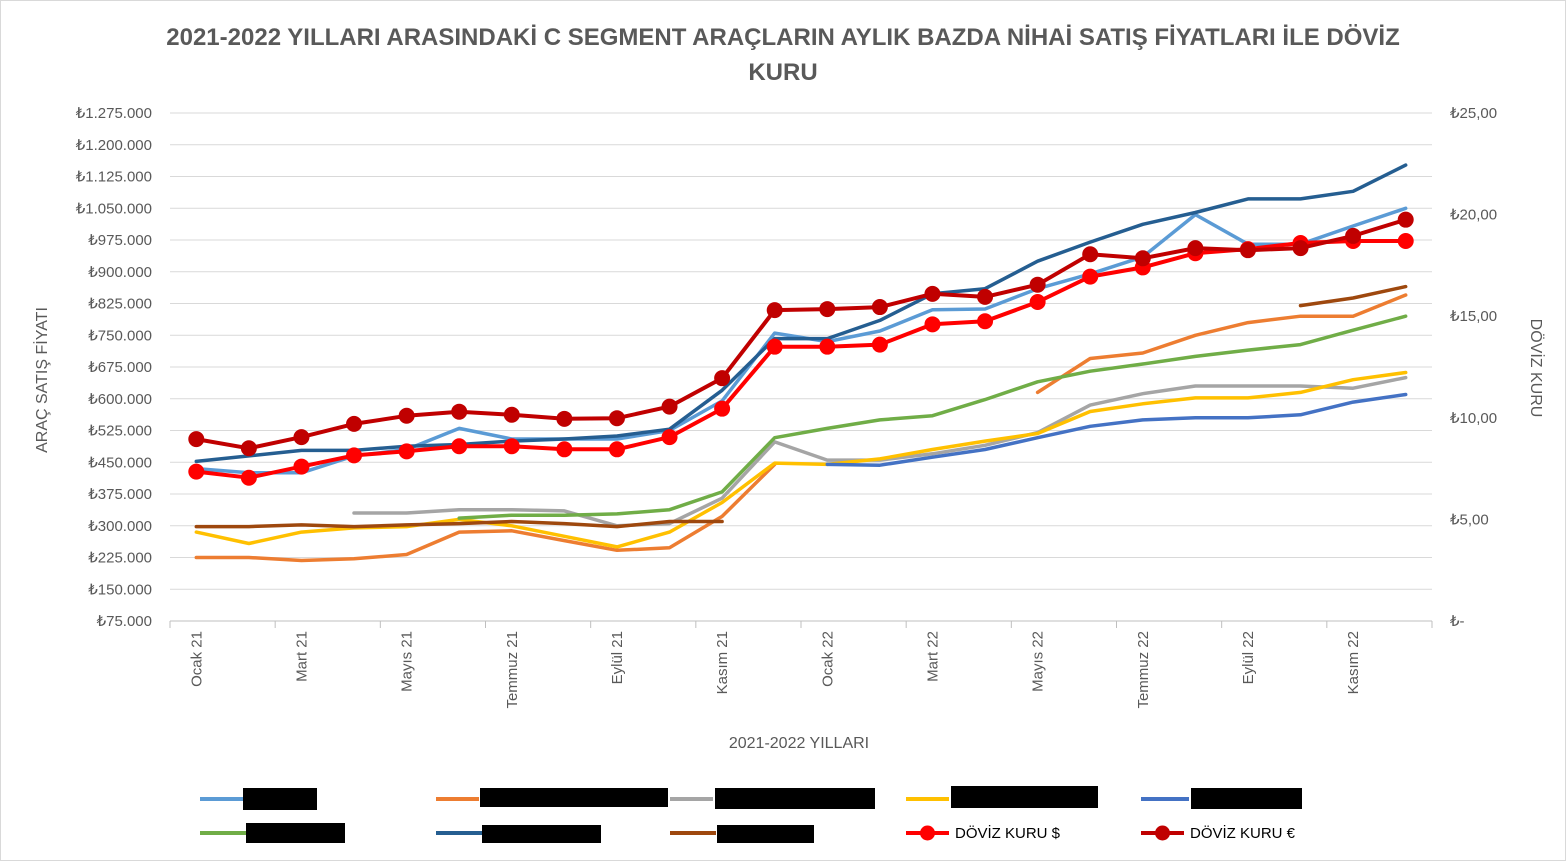 Image resolution: width=1566 pixels, height=861 pixels. I want to click on x-tick-label: Mayıs 22, so click(1038, 661).